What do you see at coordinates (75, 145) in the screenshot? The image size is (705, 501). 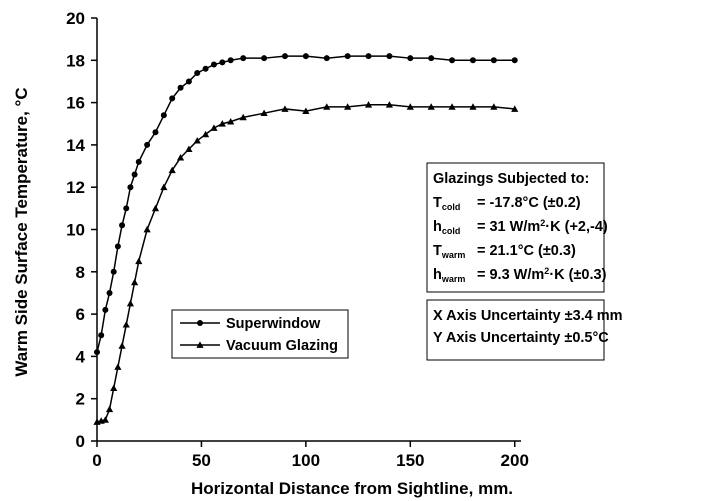 I see `y-tick-label: 14` at bounding box center [75, 145].